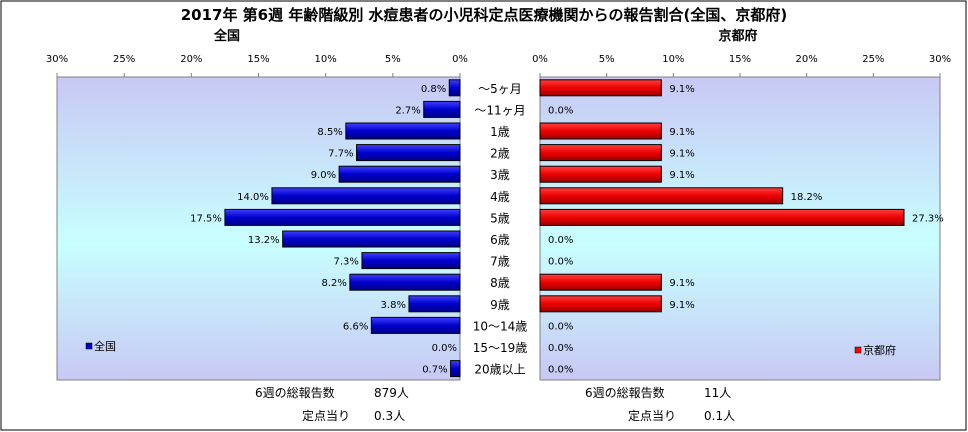 The height and width of the screenshot is (432, 968). What do you see at coordinates (407, 110) in the screenshot?
I see `left-bar-value-label: 2.7%` at bounding box center [407, 110].